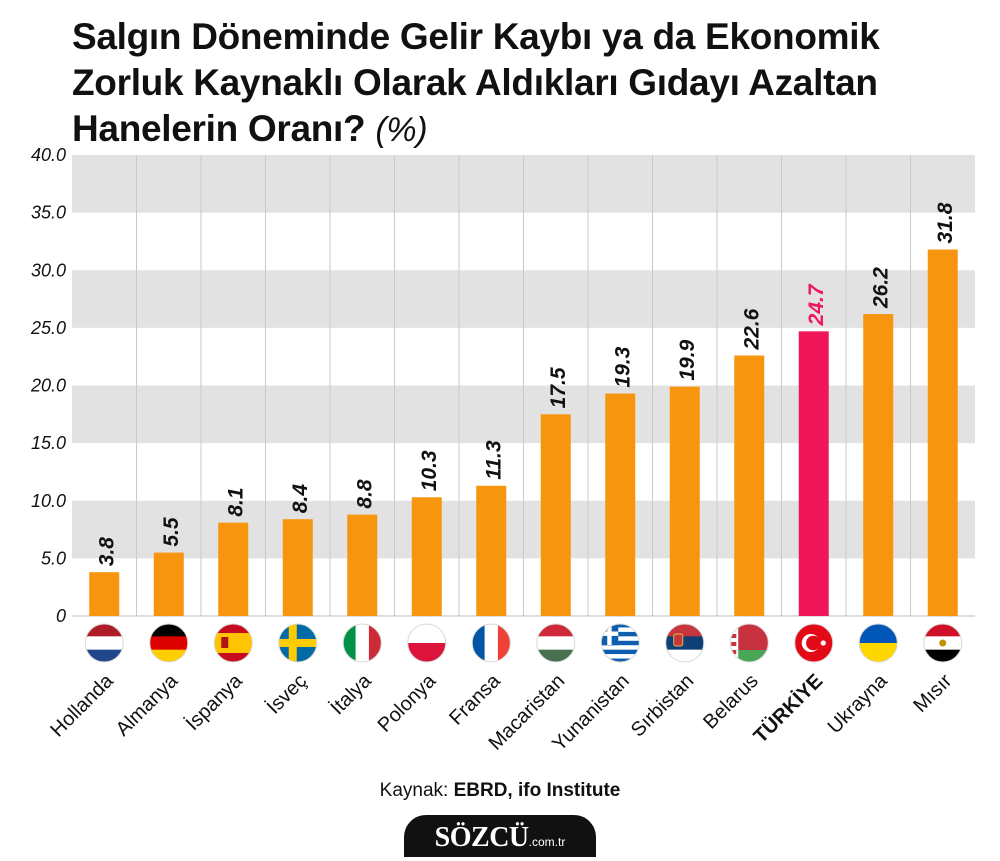 Image resolution: width=1000 pixels, height=861 pixels. Describe the element at coordinates (816, 304) in the screenshot. I see `data-label: 24.7` at that location.